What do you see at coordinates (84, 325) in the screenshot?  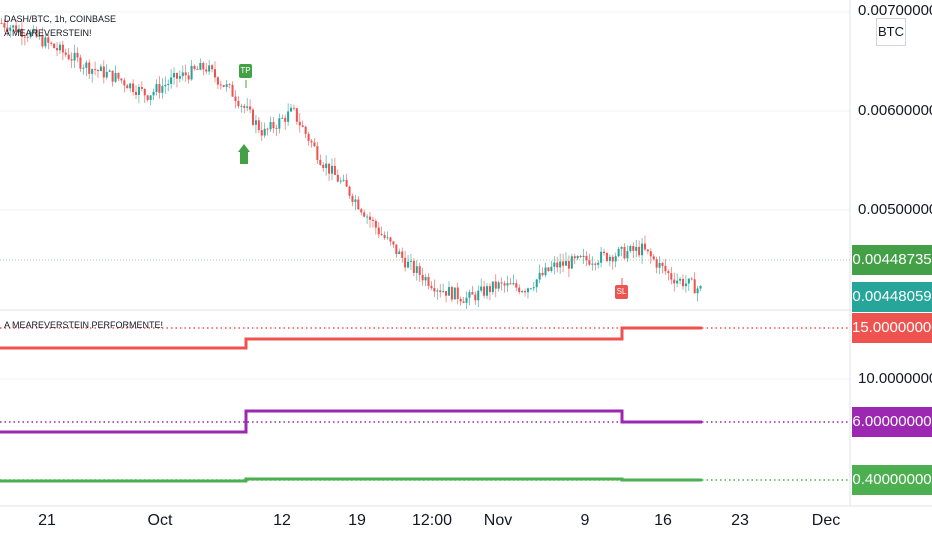 I see `lower-indicator-title: A MEAREVERSTEIN PERFORMENTE!` at bounding box center [84, 325].